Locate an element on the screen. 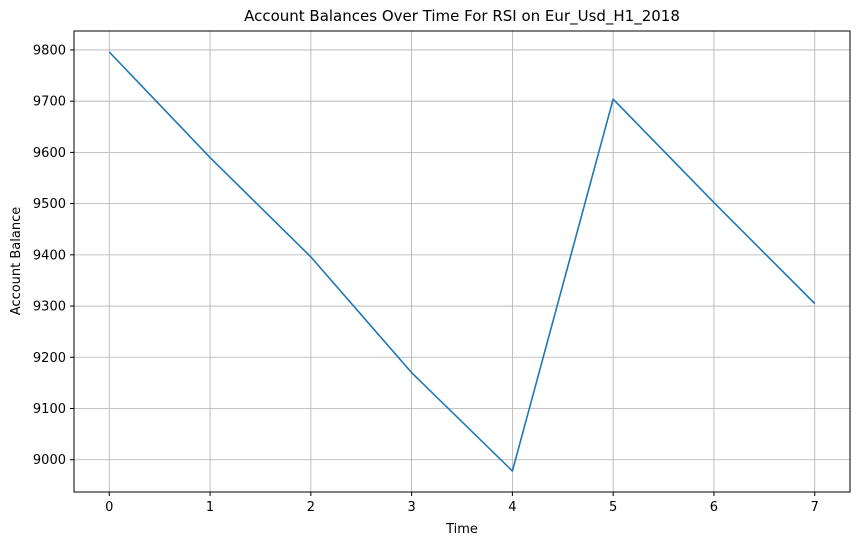  x-axis-label: Time is located at coordinates (461, 529).